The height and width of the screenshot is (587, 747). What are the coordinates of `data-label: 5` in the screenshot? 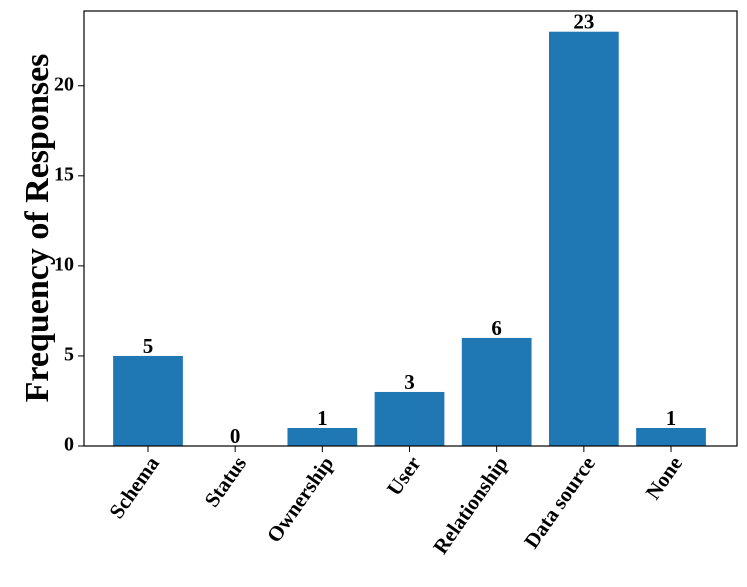 It's located at (148, 346).